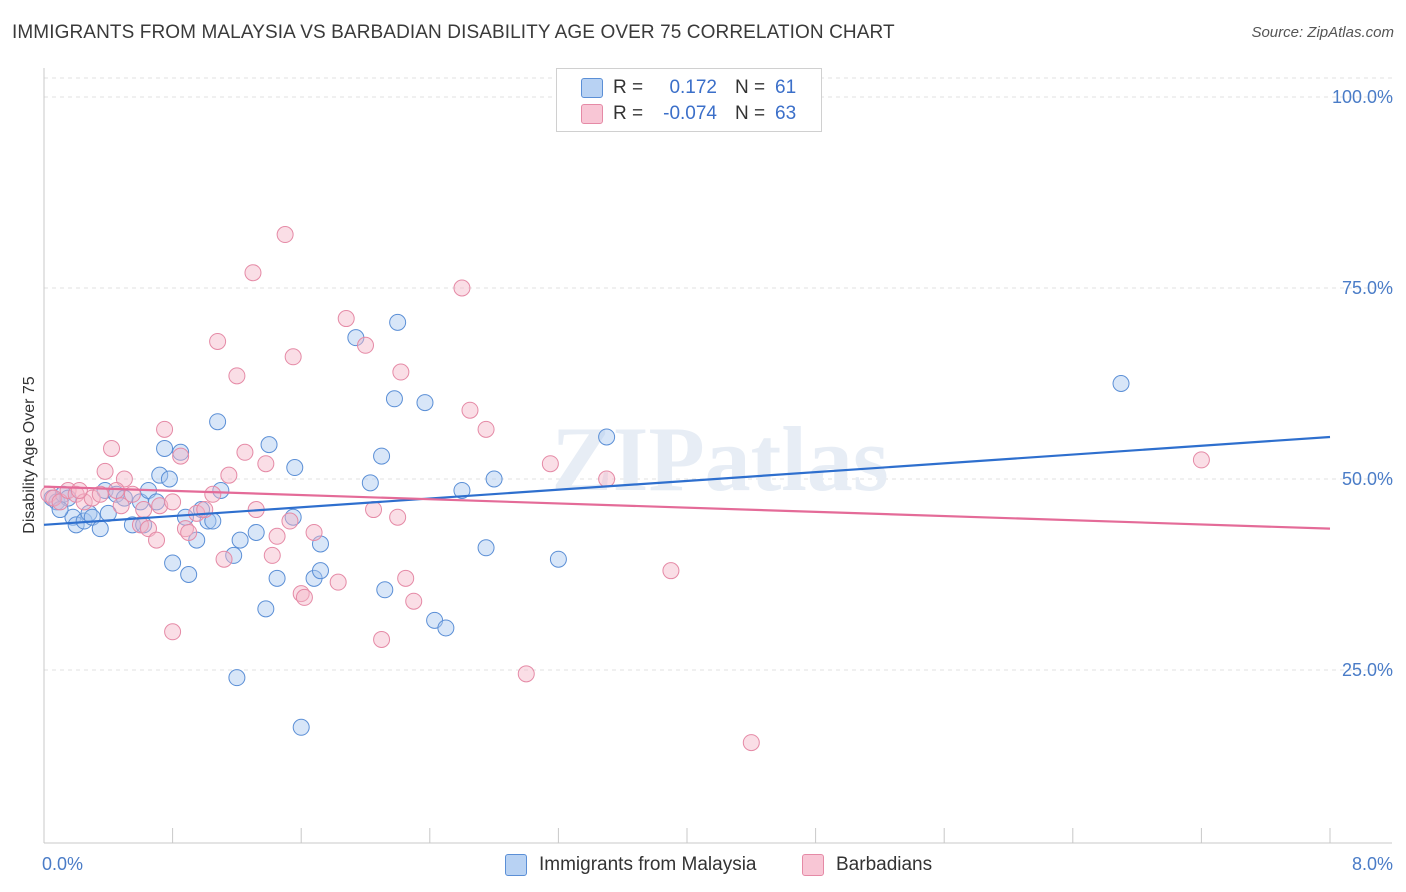 The width and height of the screenshot is (1406, 892). I want to click on trend-line-barbadians, so click(687, 507).